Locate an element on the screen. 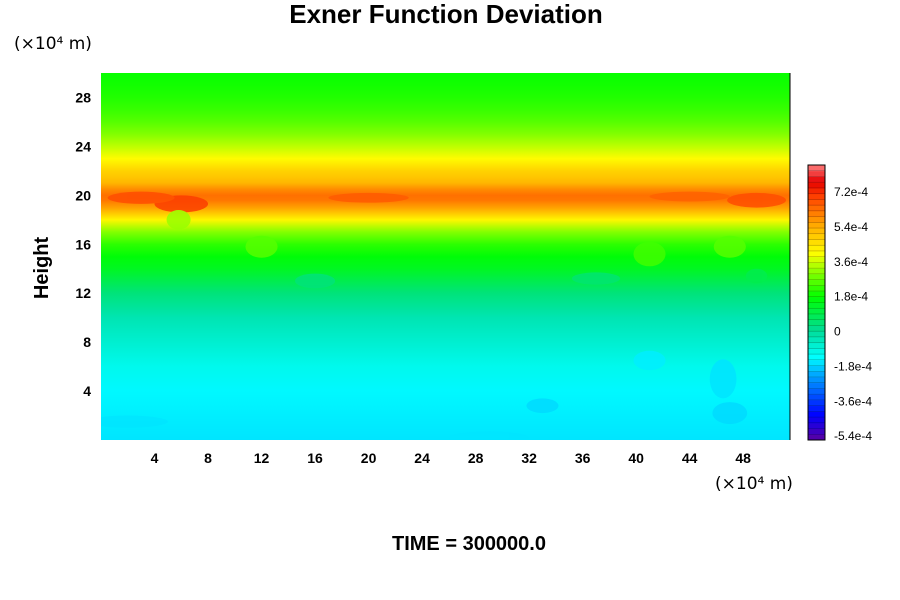 Image resolution: width=900 pixels, height=600 pixels. colorbar-tick-label: 1.8e-4 is located at coordinates (851, 297).